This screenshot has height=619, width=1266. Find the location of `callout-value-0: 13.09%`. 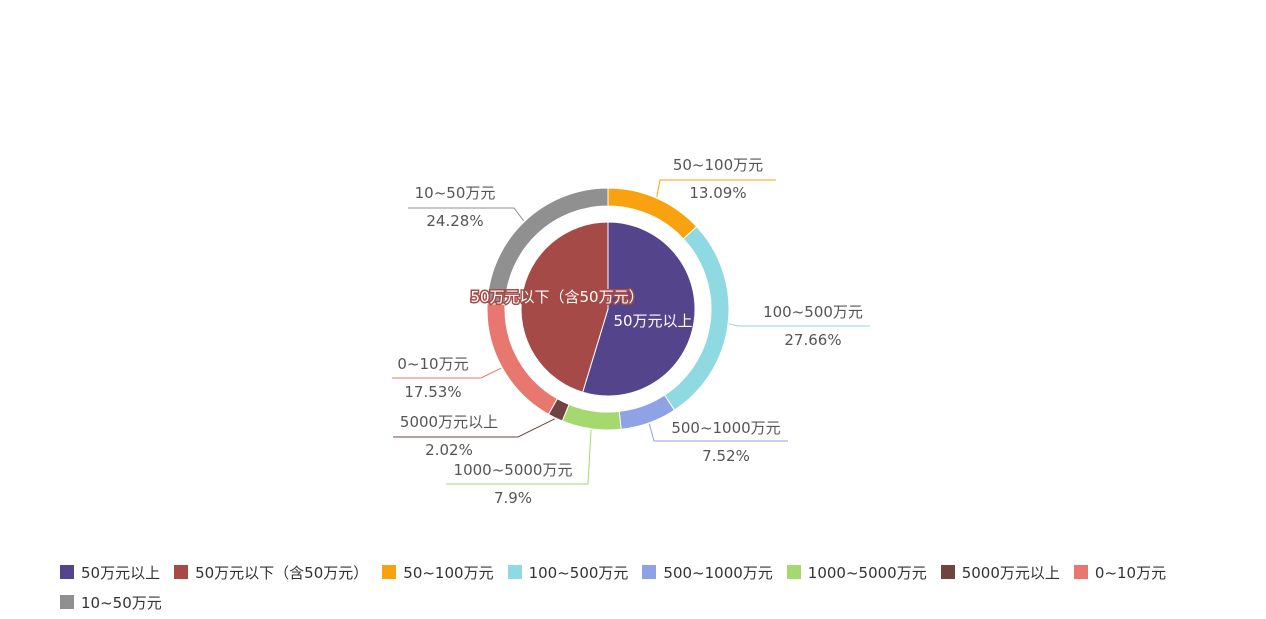

callout-value-0: 13.09% is located at coordinates (717, 193).